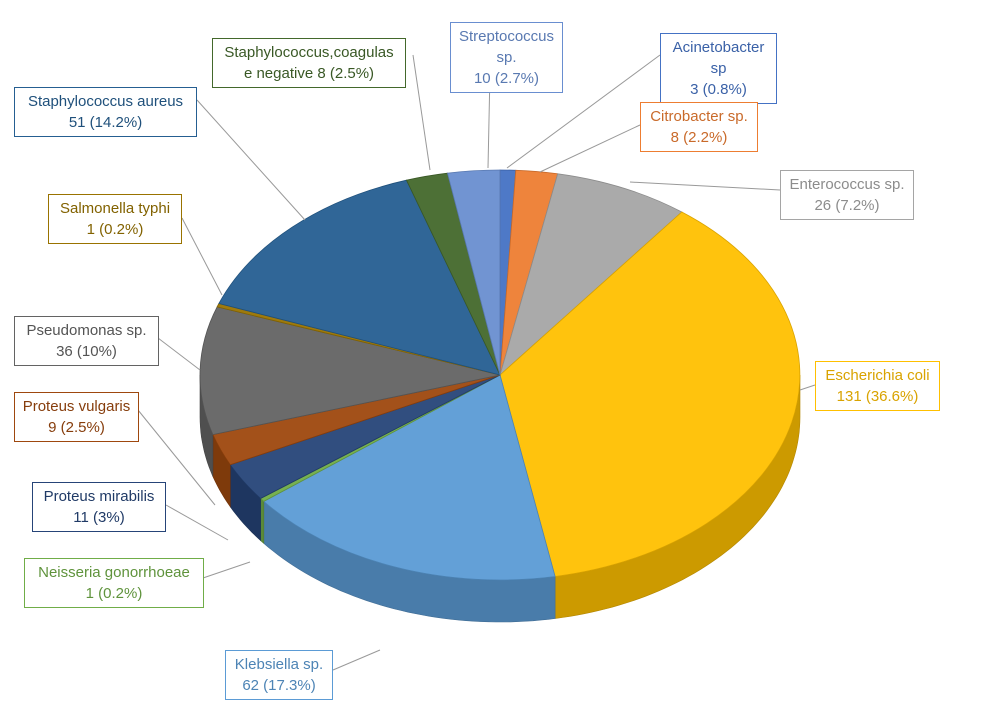  I want to click on label-enterococcus: Enterococcus sp. 26 (7.2%), so click(847, 195).